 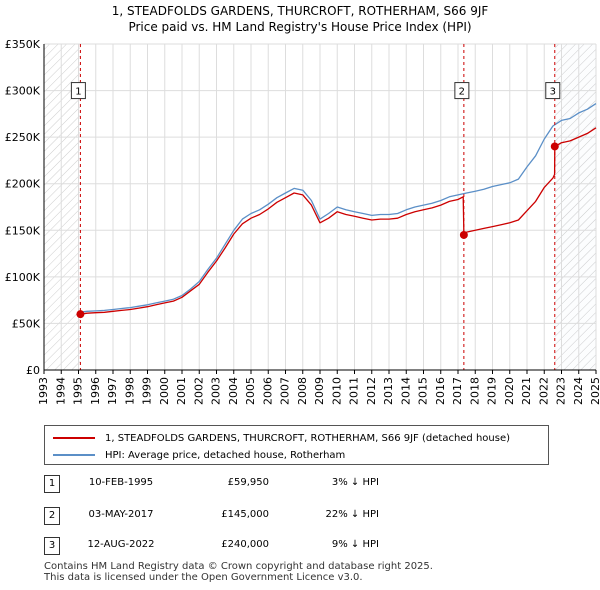 What do you see at coordinates (561, 391) in the screenshot?
I see `x-tick-label: 2023` at bounding box center [561, 391].